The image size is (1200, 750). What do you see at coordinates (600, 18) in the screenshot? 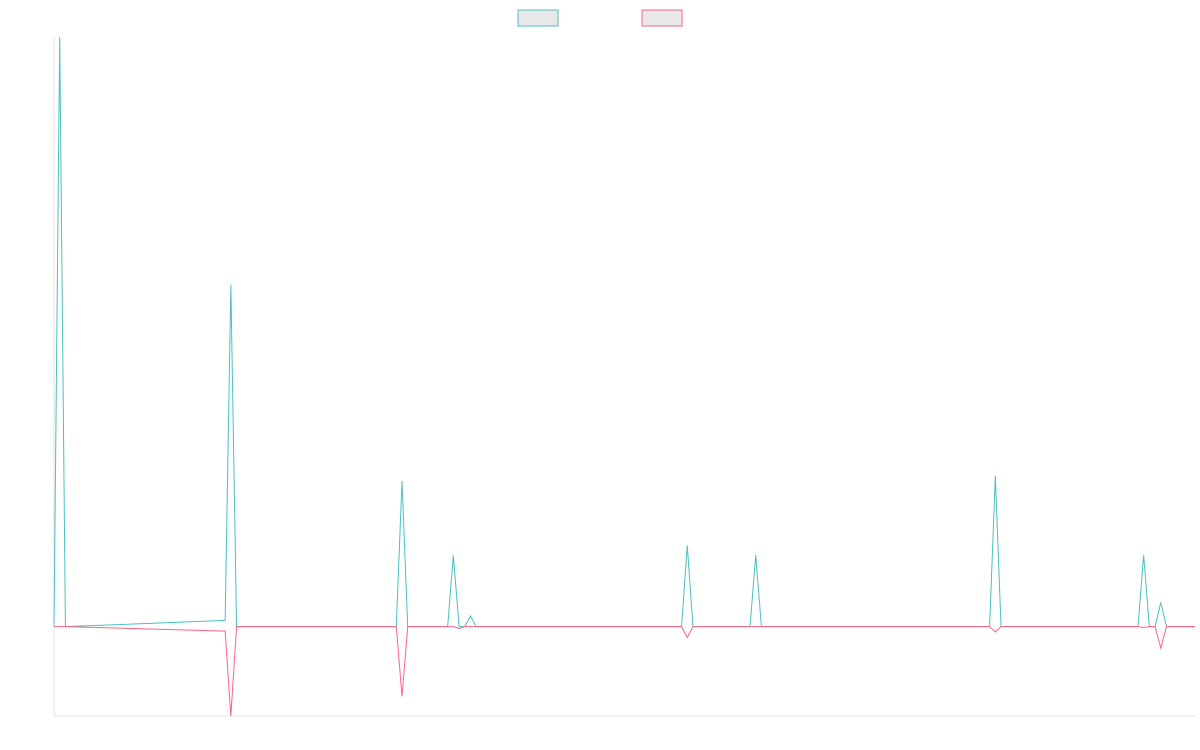
I see `legend` at bounding box center [600, 18].